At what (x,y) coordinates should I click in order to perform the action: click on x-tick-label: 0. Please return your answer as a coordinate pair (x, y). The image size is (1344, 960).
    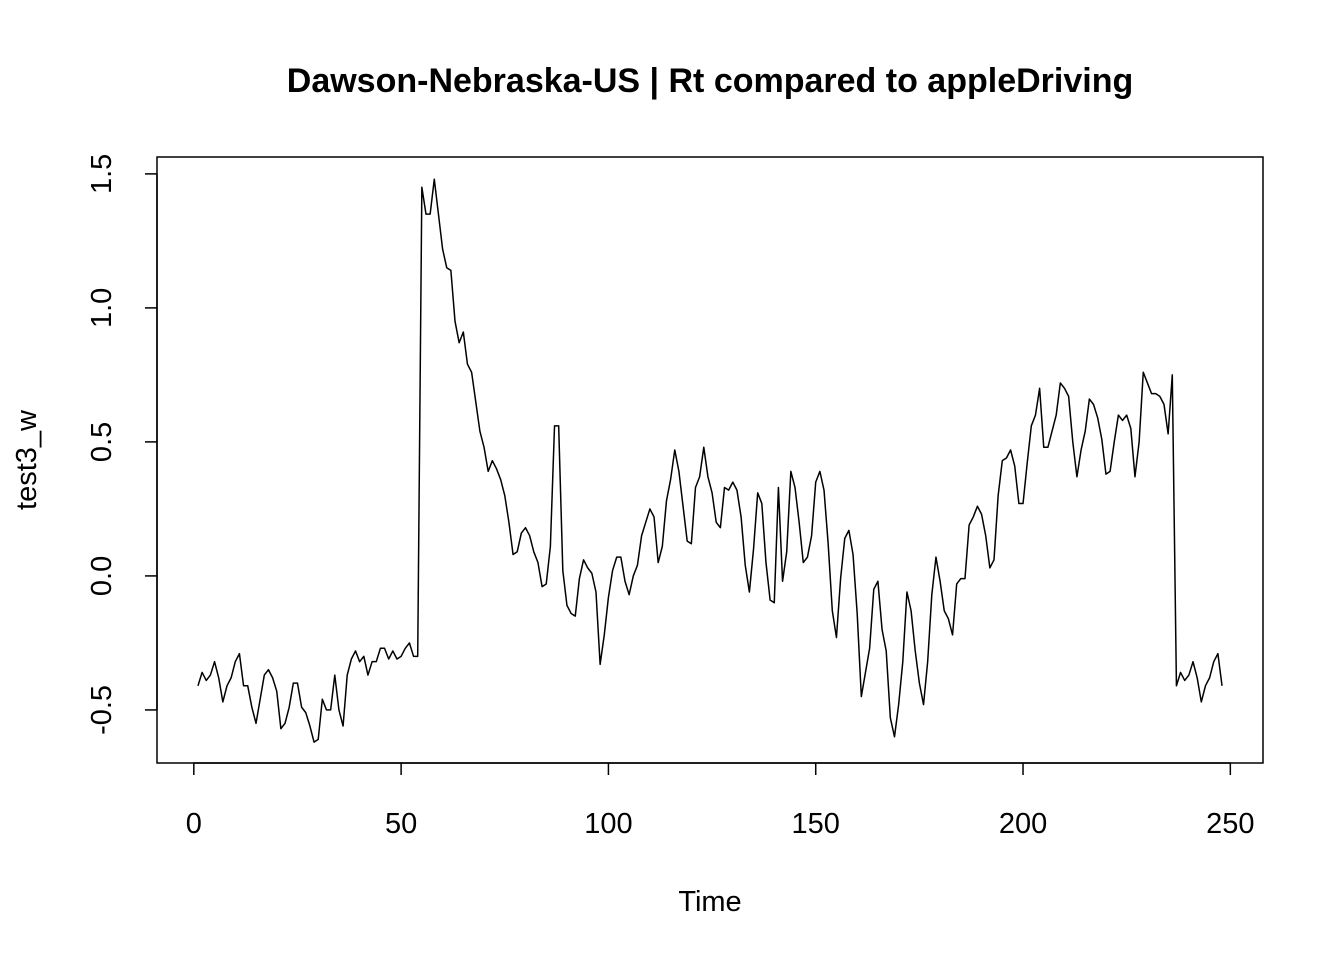
    Looking at the image, I should click on (194, 824).